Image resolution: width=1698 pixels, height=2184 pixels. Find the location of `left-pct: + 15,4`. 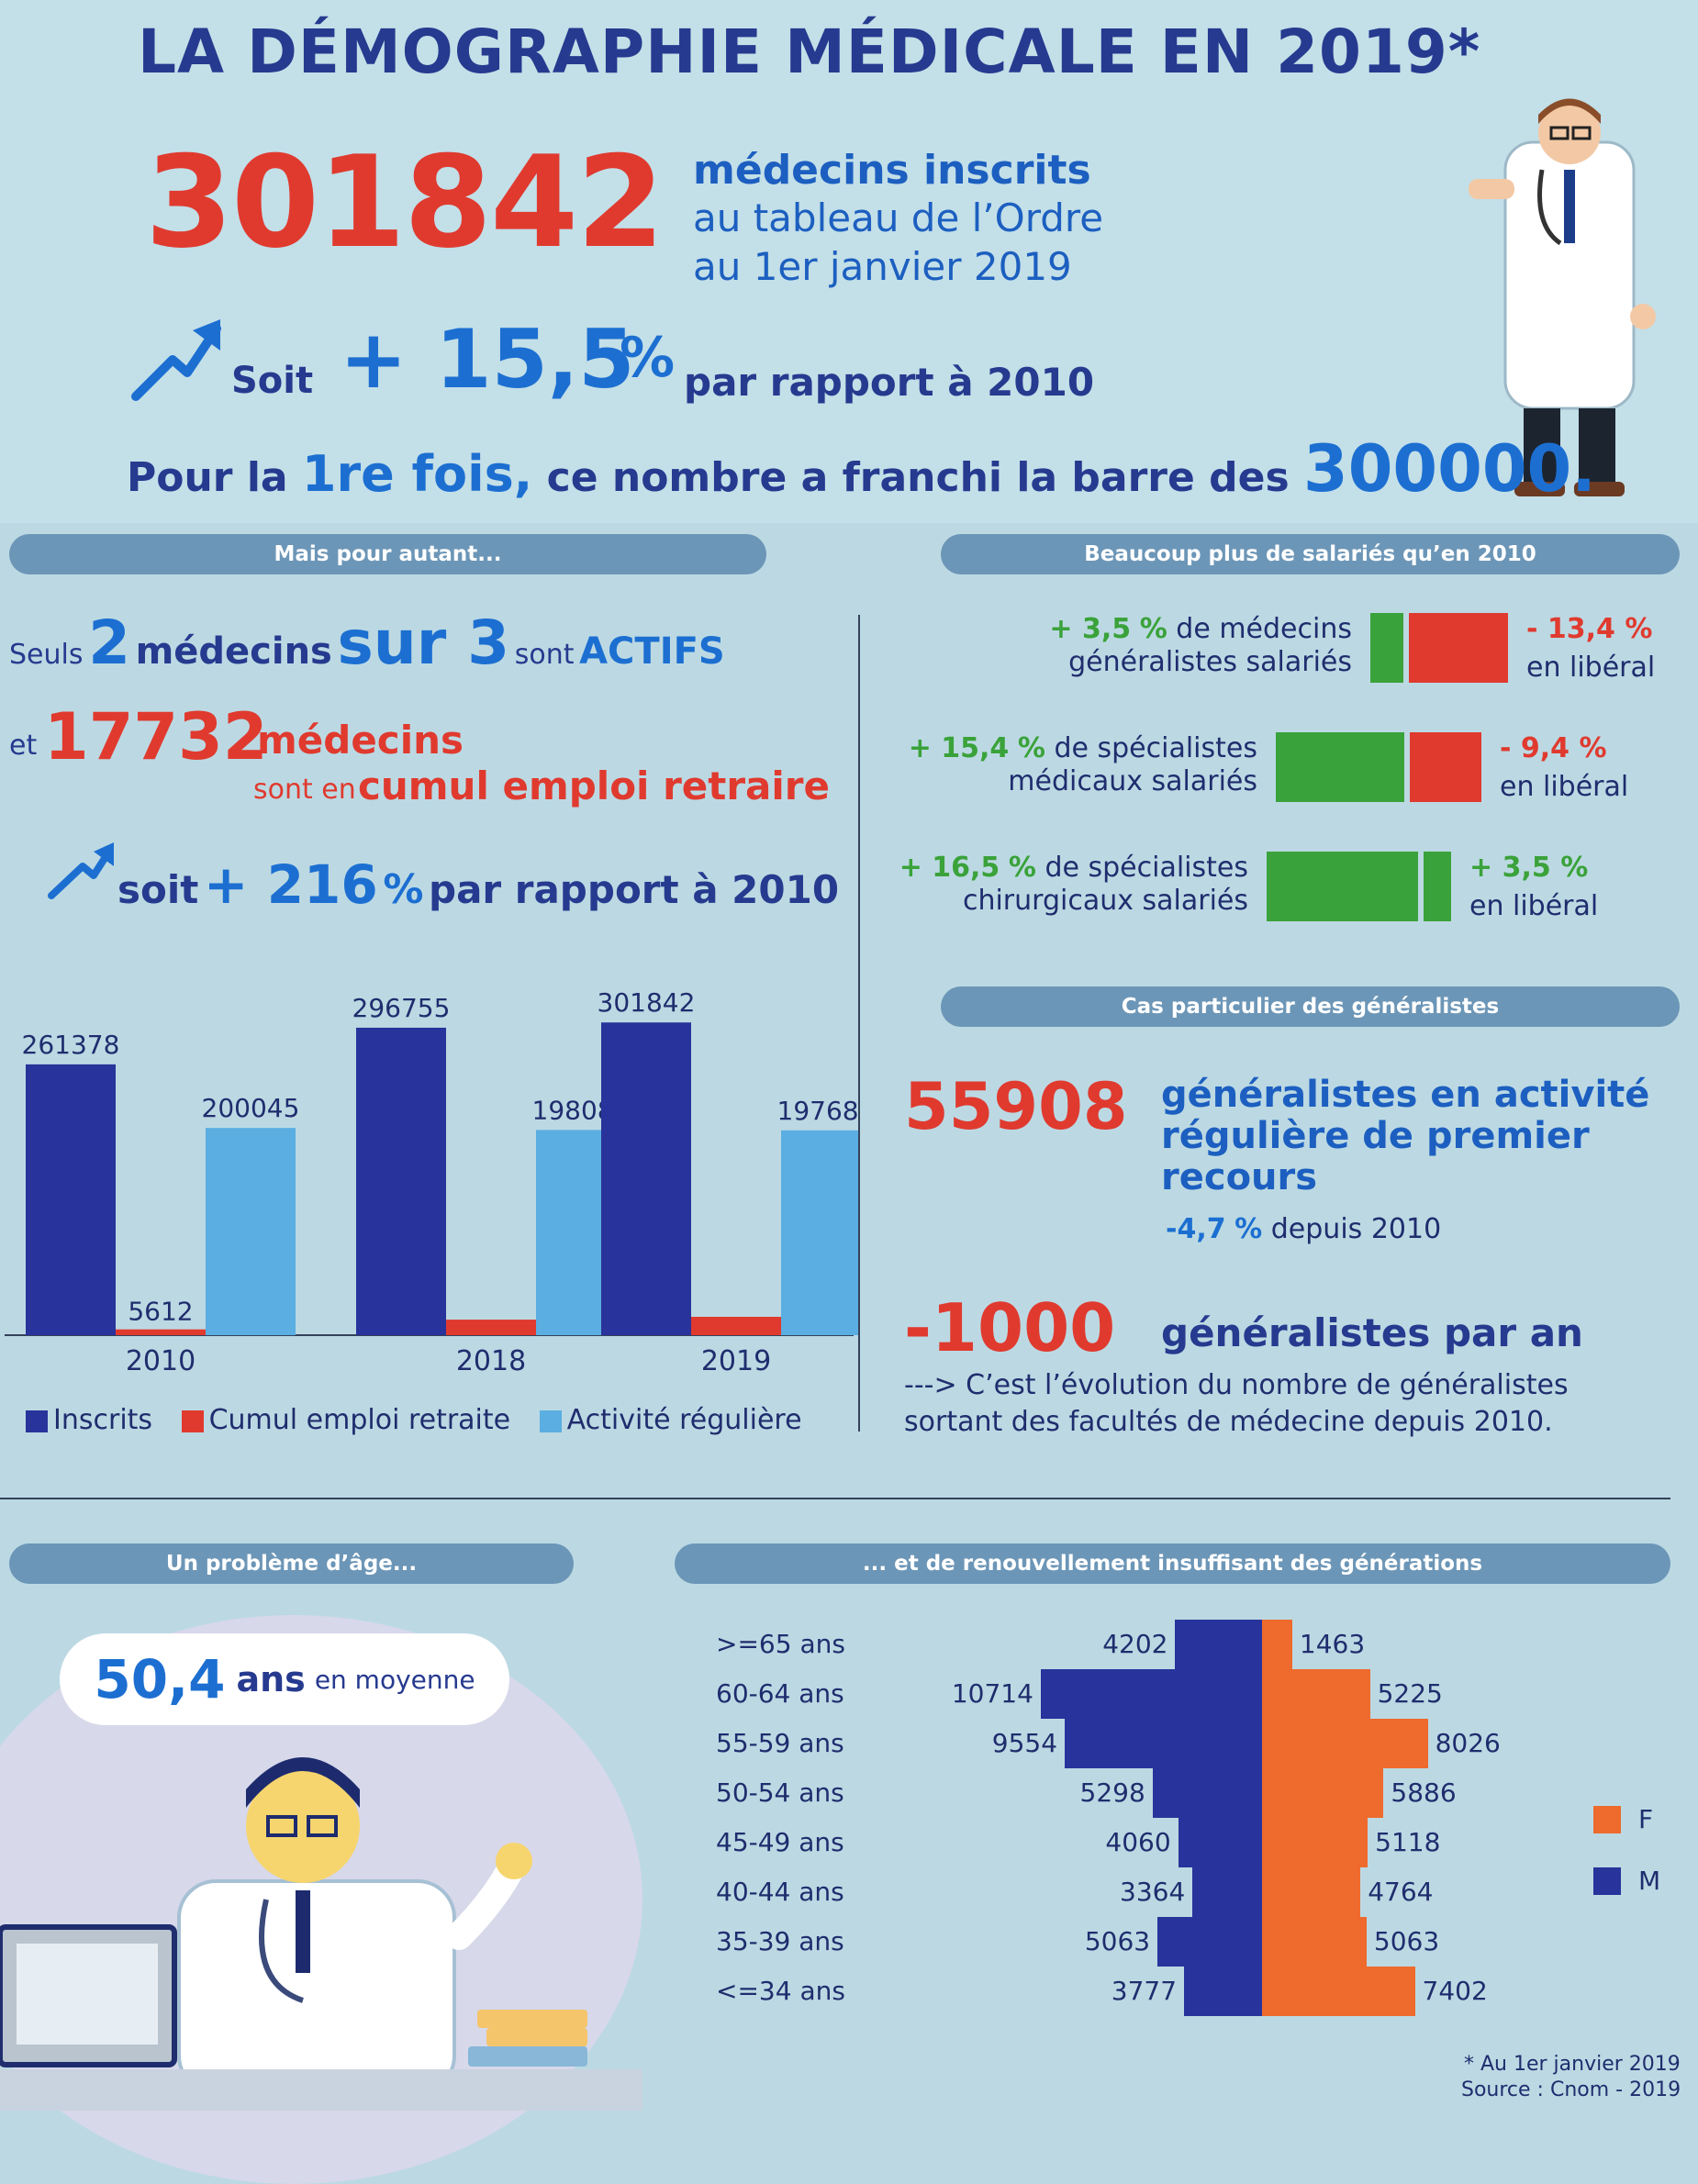

left-pct: + 15,4 is located at coordinates (959, 748).